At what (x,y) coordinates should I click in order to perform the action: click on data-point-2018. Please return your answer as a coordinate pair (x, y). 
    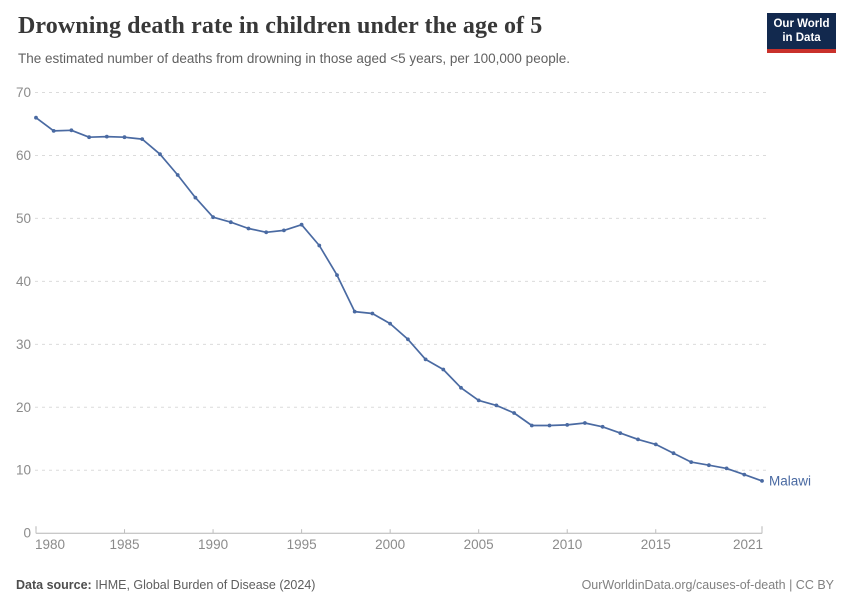
    Looking at the image, I should click on (709, 465).